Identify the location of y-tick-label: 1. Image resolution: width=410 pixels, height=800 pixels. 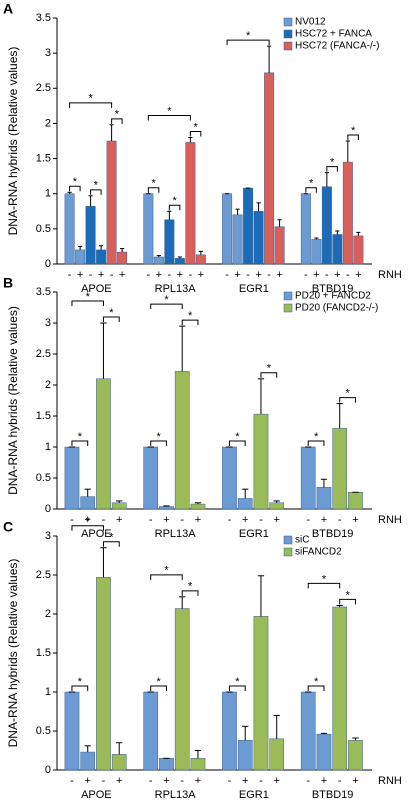
(48, 692).